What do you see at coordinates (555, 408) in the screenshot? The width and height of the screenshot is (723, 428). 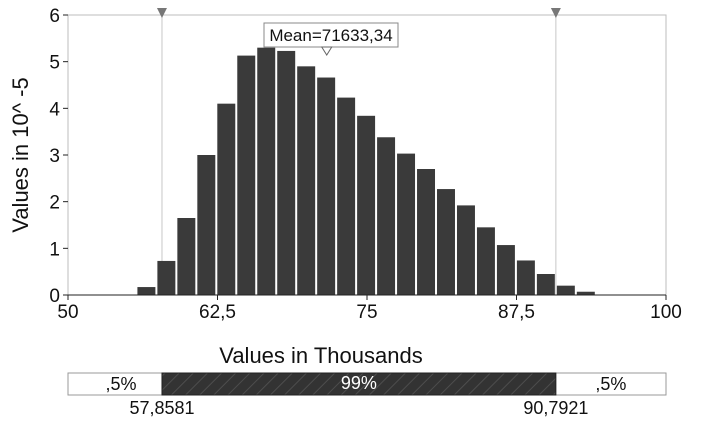 I see `range-right-value: 90,7921` at bounding box center [555, 408].